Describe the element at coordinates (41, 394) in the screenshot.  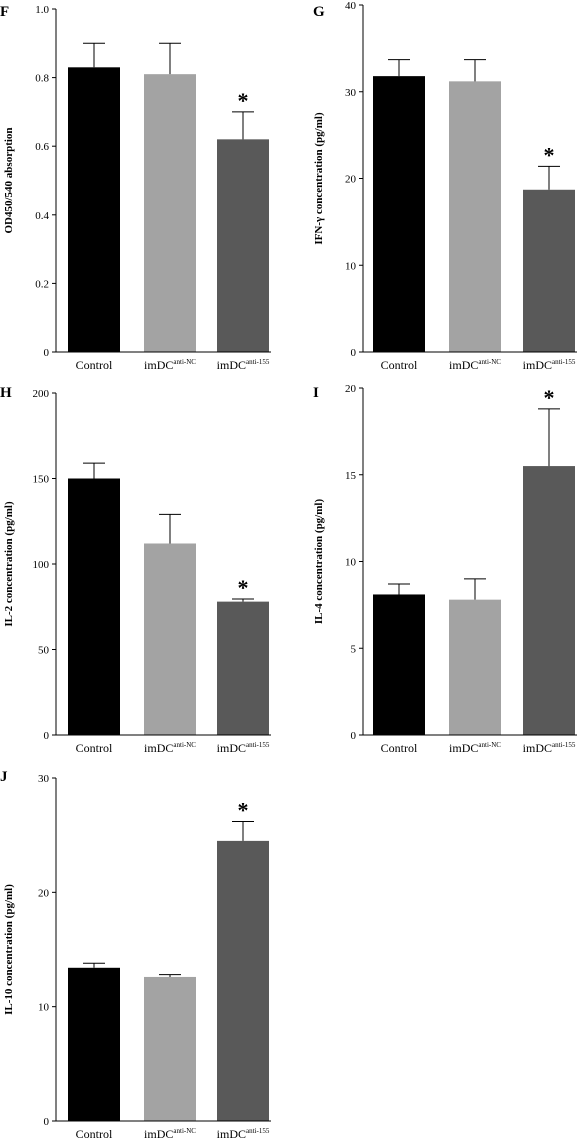
I see `y-tick-label: 200` at that location.